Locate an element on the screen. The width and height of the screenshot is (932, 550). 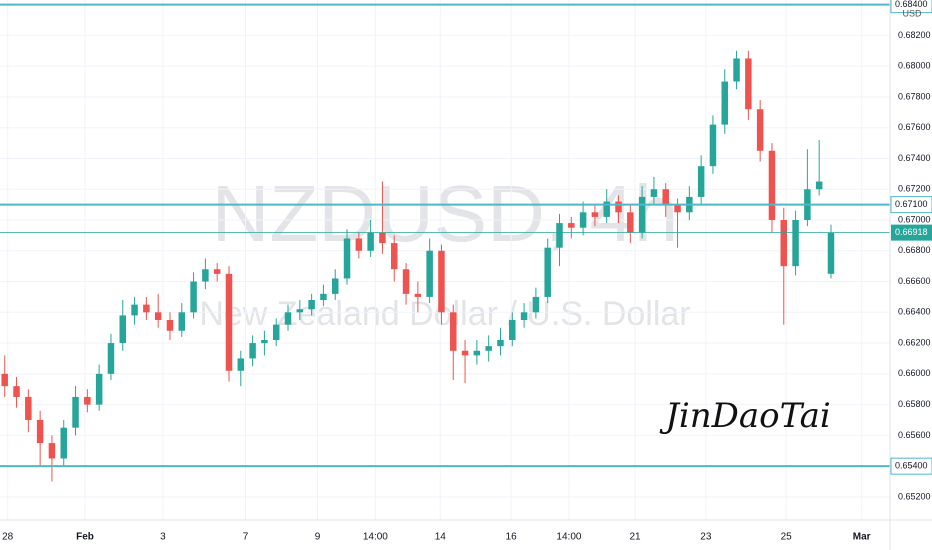
y-tick-label: 0.66200 is located at coordinates (914, 342).